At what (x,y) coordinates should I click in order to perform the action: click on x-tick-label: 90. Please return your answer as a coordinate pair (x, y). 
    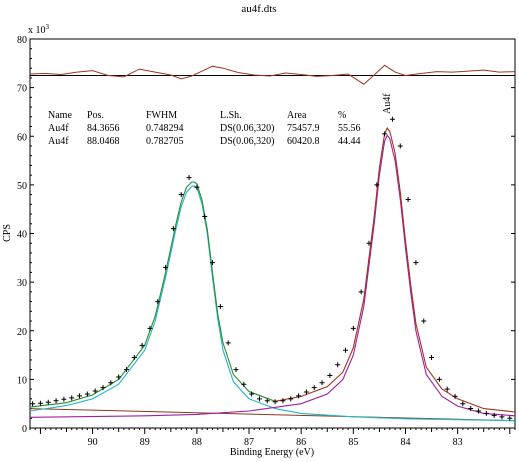
    Looking at the image, I should click on (93, 442).